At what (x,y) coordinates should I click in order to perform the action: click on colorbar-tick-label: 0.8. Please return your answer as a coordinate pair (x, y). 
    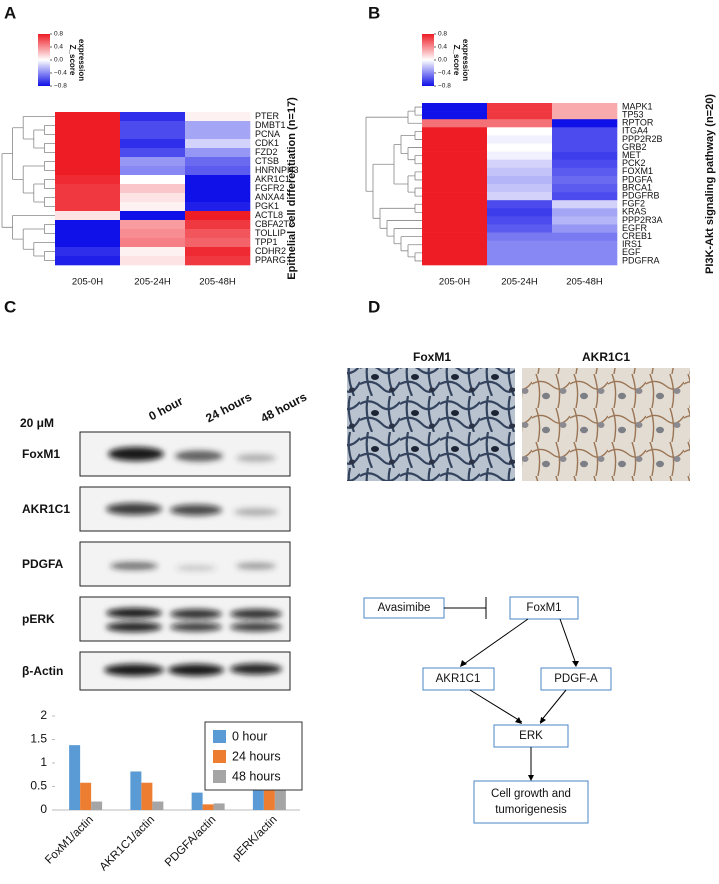
    Looking at the image, I should click on (58, 34).